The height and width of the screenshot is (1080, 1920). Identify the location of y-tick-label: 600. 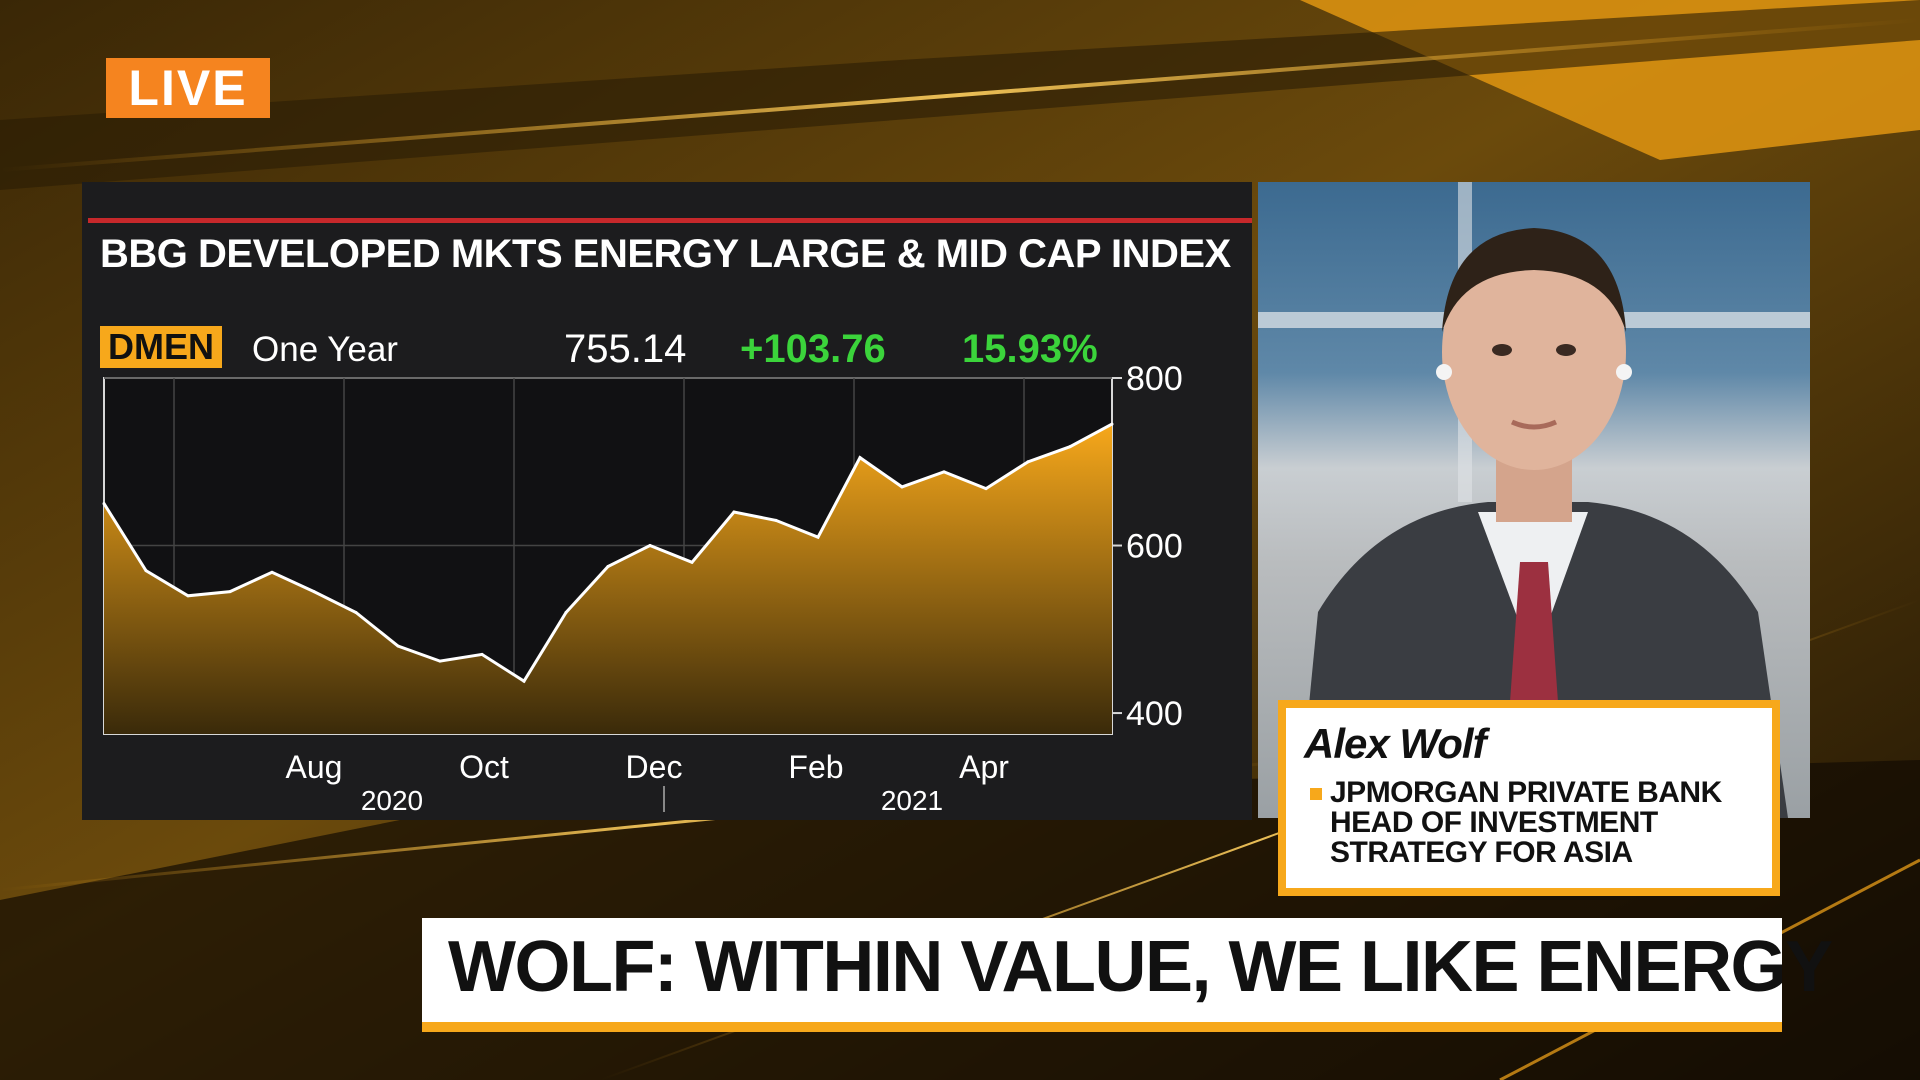
(1154, 547).